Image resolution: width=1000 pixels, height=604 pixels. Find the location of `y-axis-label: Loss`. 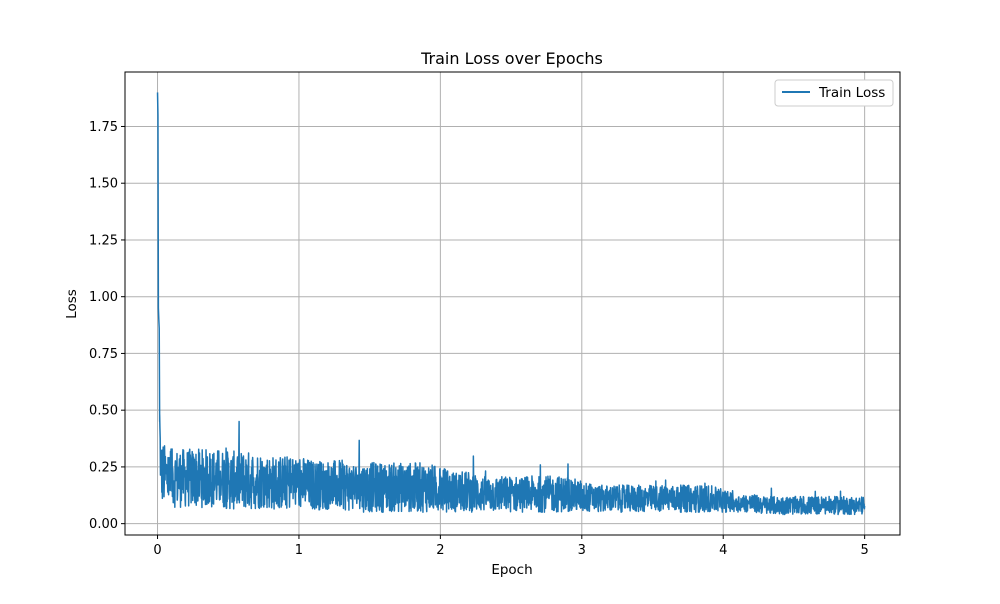

y-axis-label: Loss is located at coordinates (72, 304).